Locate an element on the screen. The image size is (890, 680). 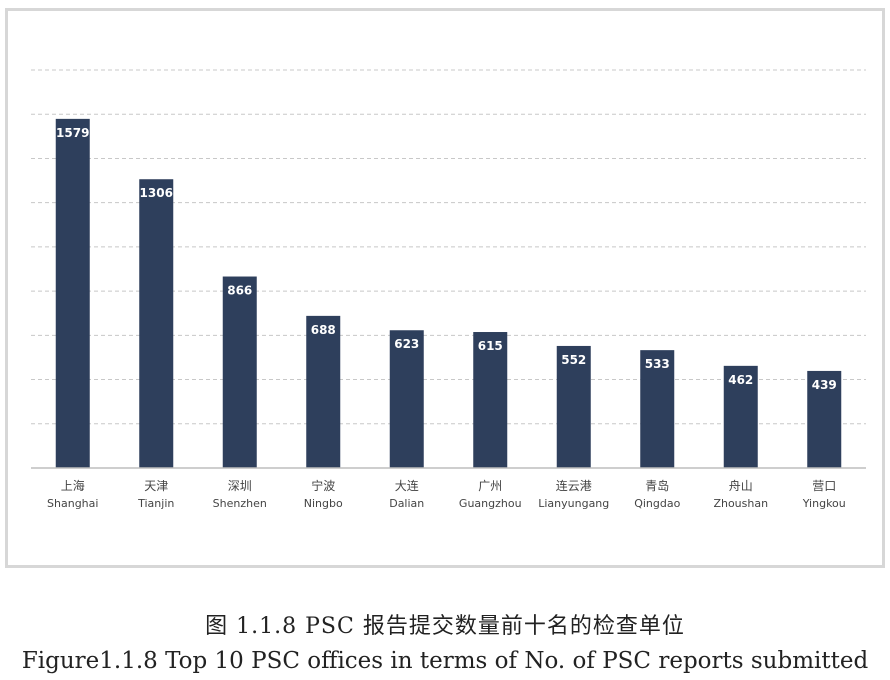
x-tick-label-en: Tianjin is located at coordinates (155, 503).